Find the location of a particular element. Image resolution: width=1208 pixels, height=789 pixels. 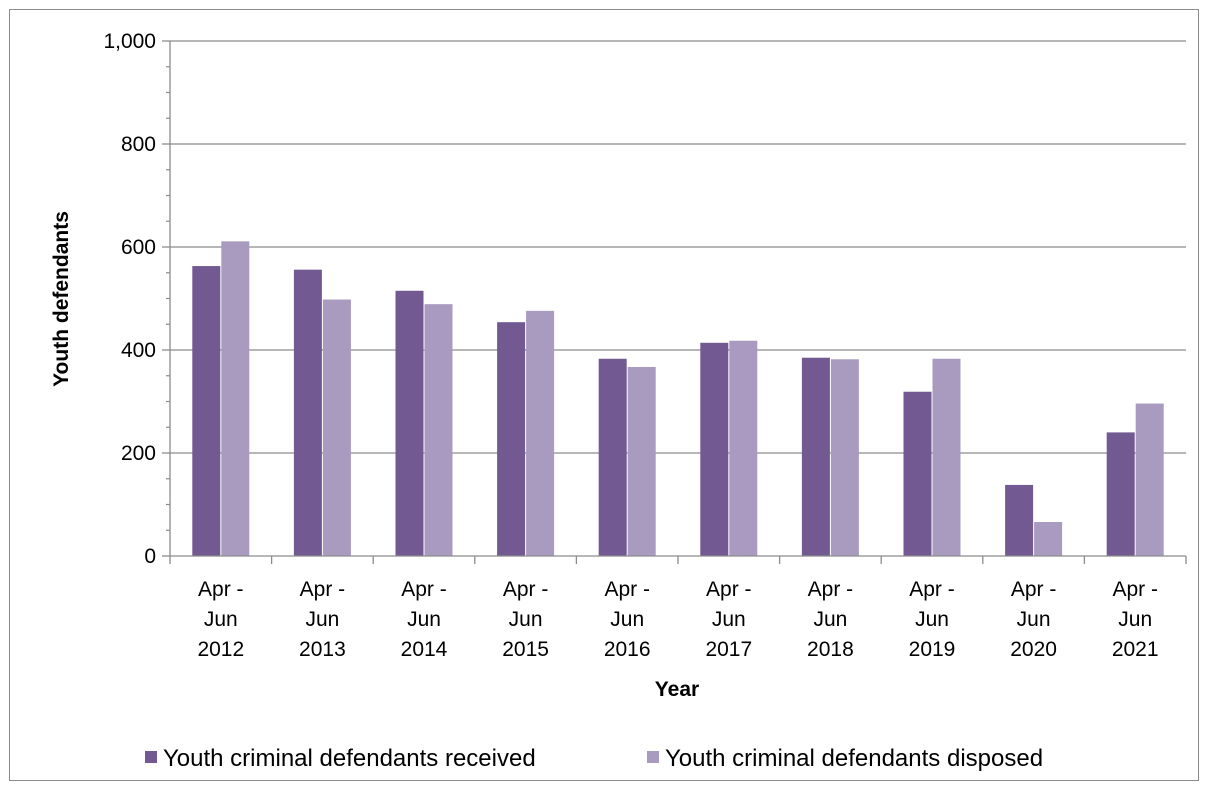

x-tick-label: Apr -Jun 2019 is located at coordinates (932, 619).